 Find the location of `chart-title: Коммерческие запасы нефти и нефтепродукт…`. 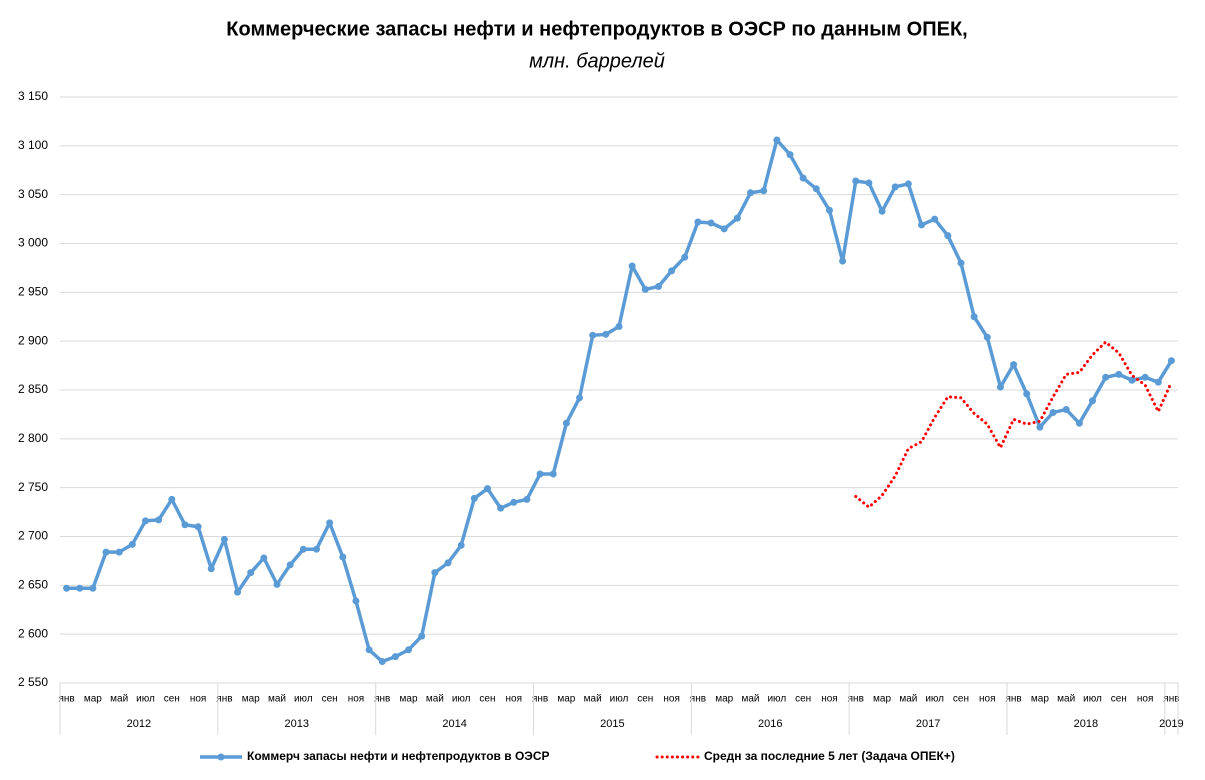

chart-title: Коммерческие запасы нефти и нефтепродукт… is located at coordinates (596, 29).